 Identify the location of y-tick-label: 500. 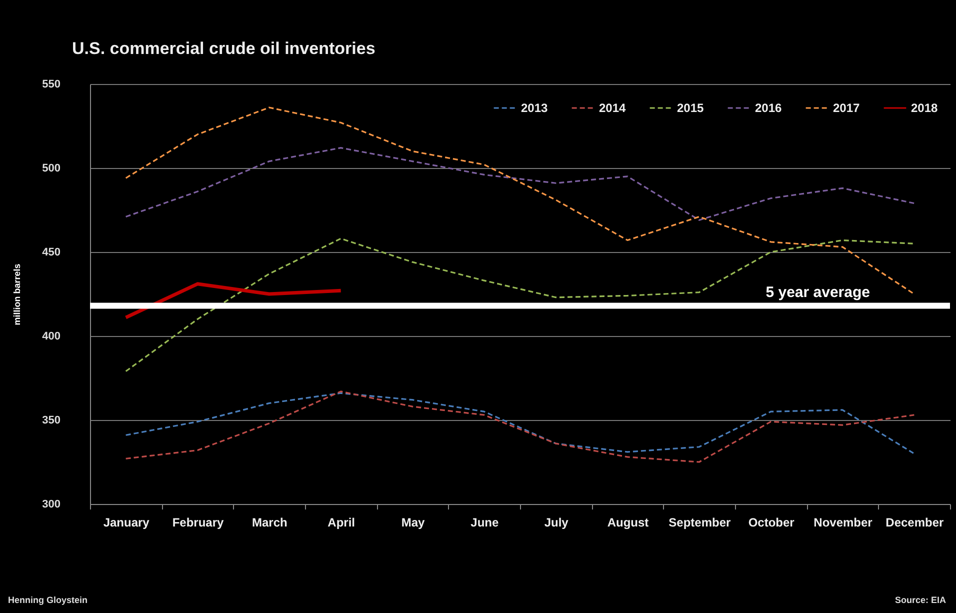
(51, 168).